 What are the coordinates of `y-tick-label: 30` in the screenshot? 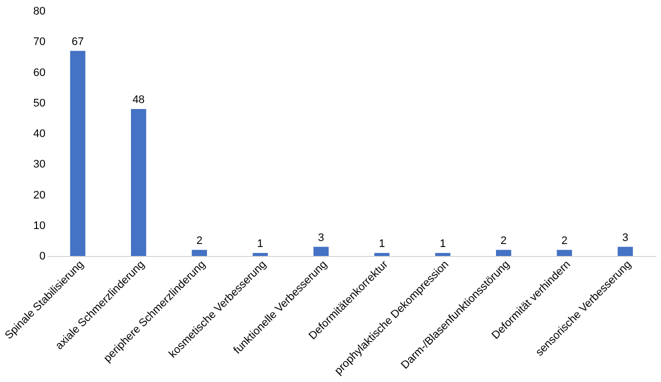 It's located at (39, 164).